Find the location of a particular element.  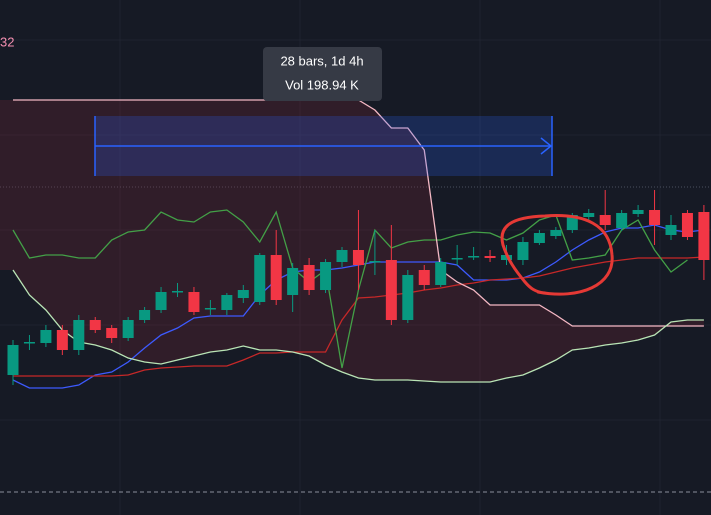

range-measure is located at coordinates (323, 146).